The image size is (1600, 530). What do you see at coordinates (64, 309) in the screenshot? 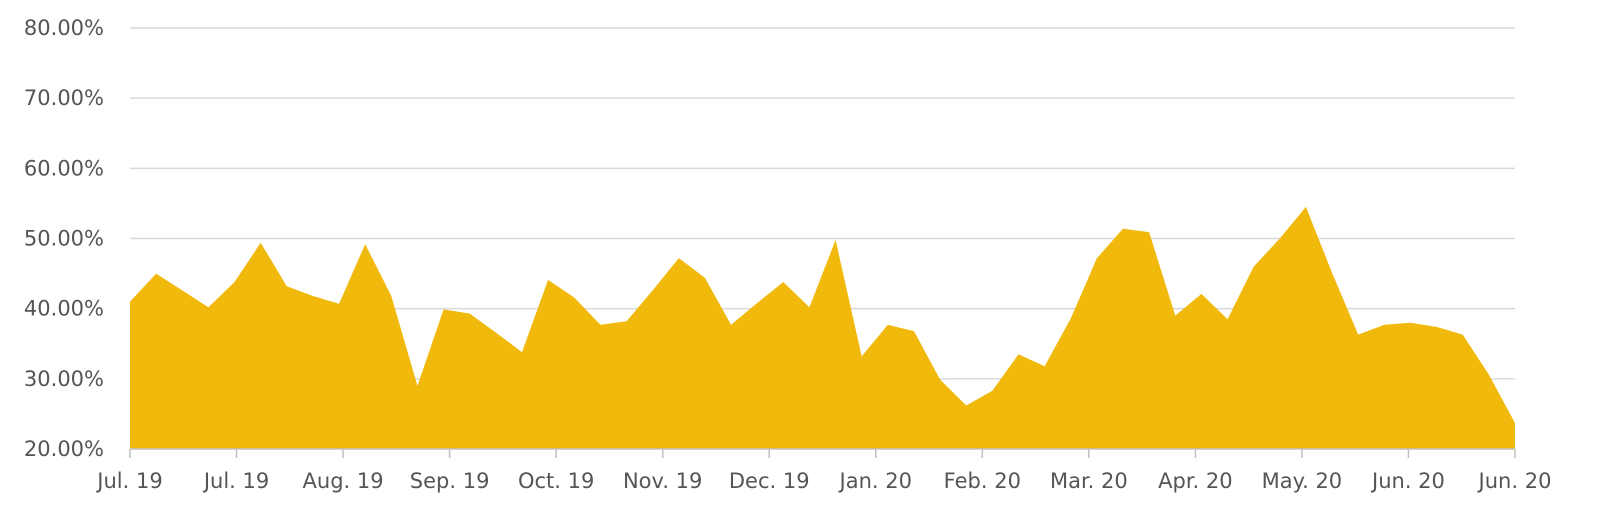
I see `y-tick-label: 40.00%` at bounding box center [64, 309].